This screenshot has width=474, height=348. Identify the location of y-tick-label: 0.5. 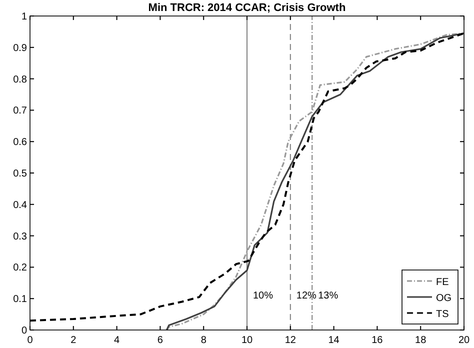
(20, 174).